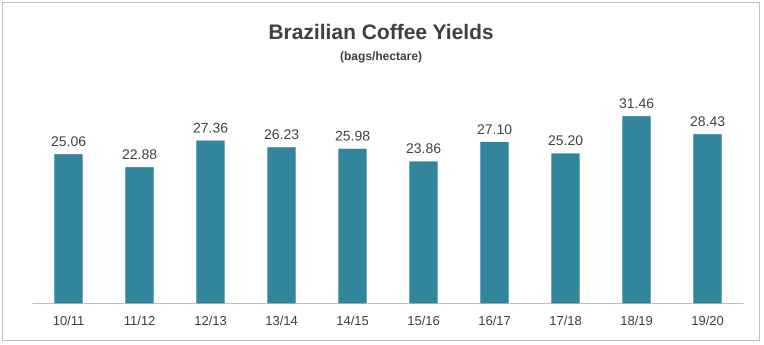  I want to click on data-label: 22.88, so click(140, 154).